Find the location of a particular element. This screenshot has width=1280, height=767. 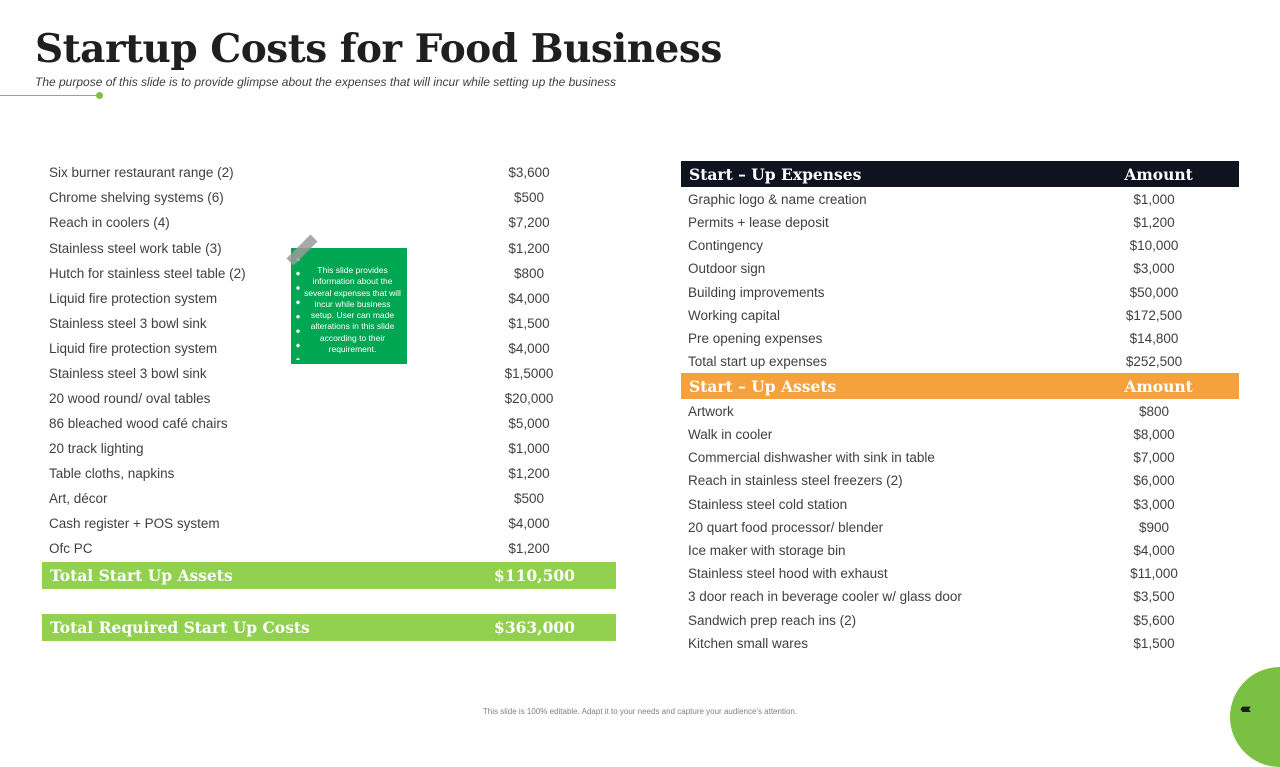

page-title: Startup Costs for Food Business is located at coordinates (378, 49).